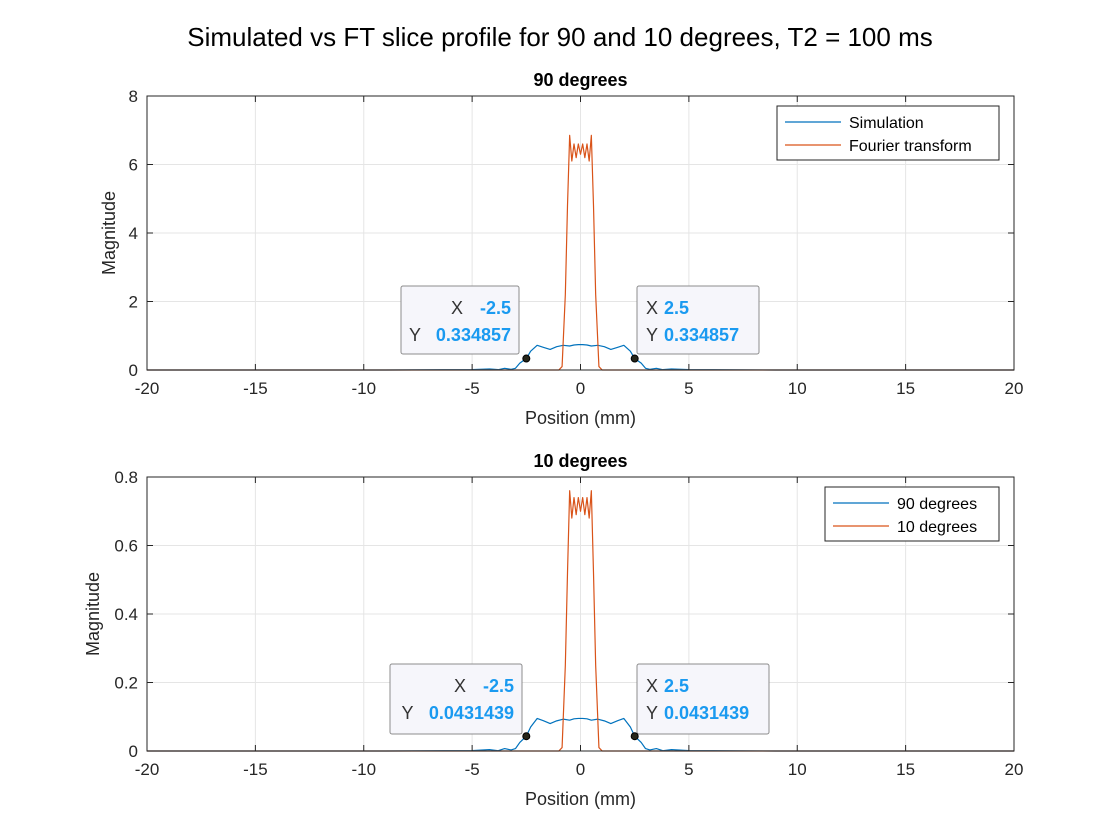 This screenshot has width=1120, height=840. Describe the element at coordinates (133, 96) in the screenshot. I see `y-tick-label: 8` at that location.